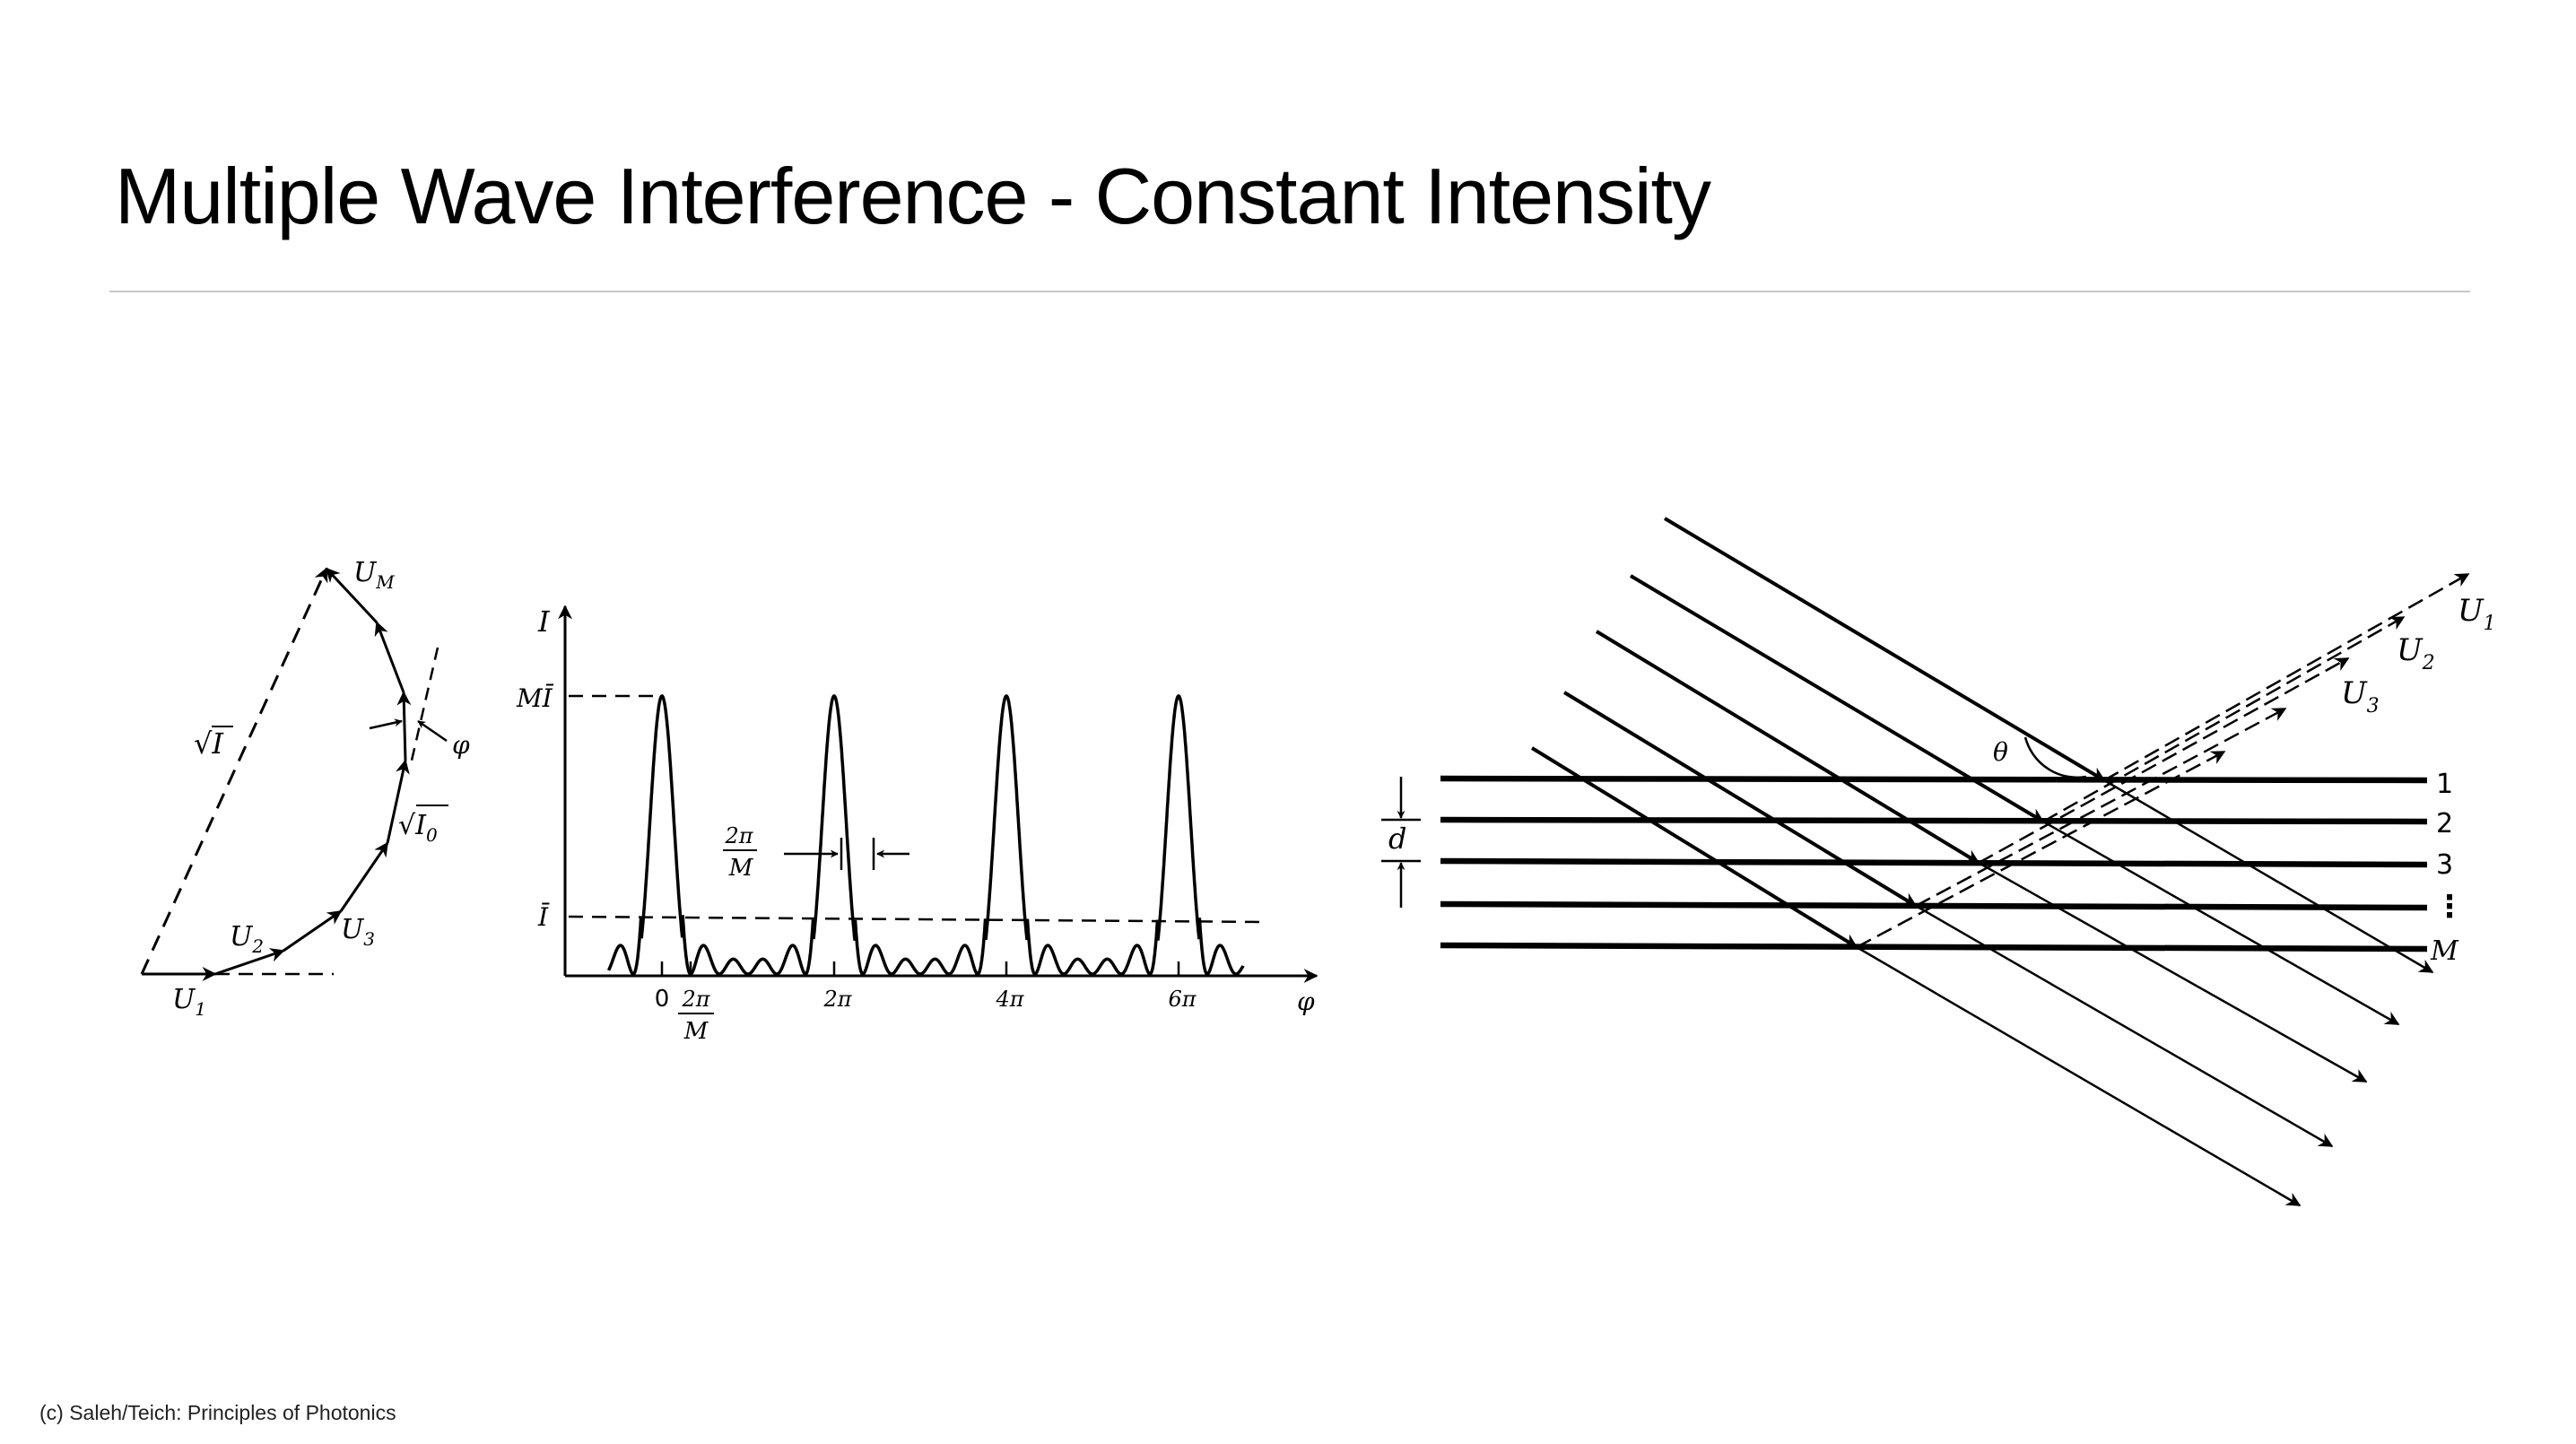 The width and height of the screenshot is (2576, 1444). I want to click on layer-label-ellipsis: ⋮, so click(2449, 907).